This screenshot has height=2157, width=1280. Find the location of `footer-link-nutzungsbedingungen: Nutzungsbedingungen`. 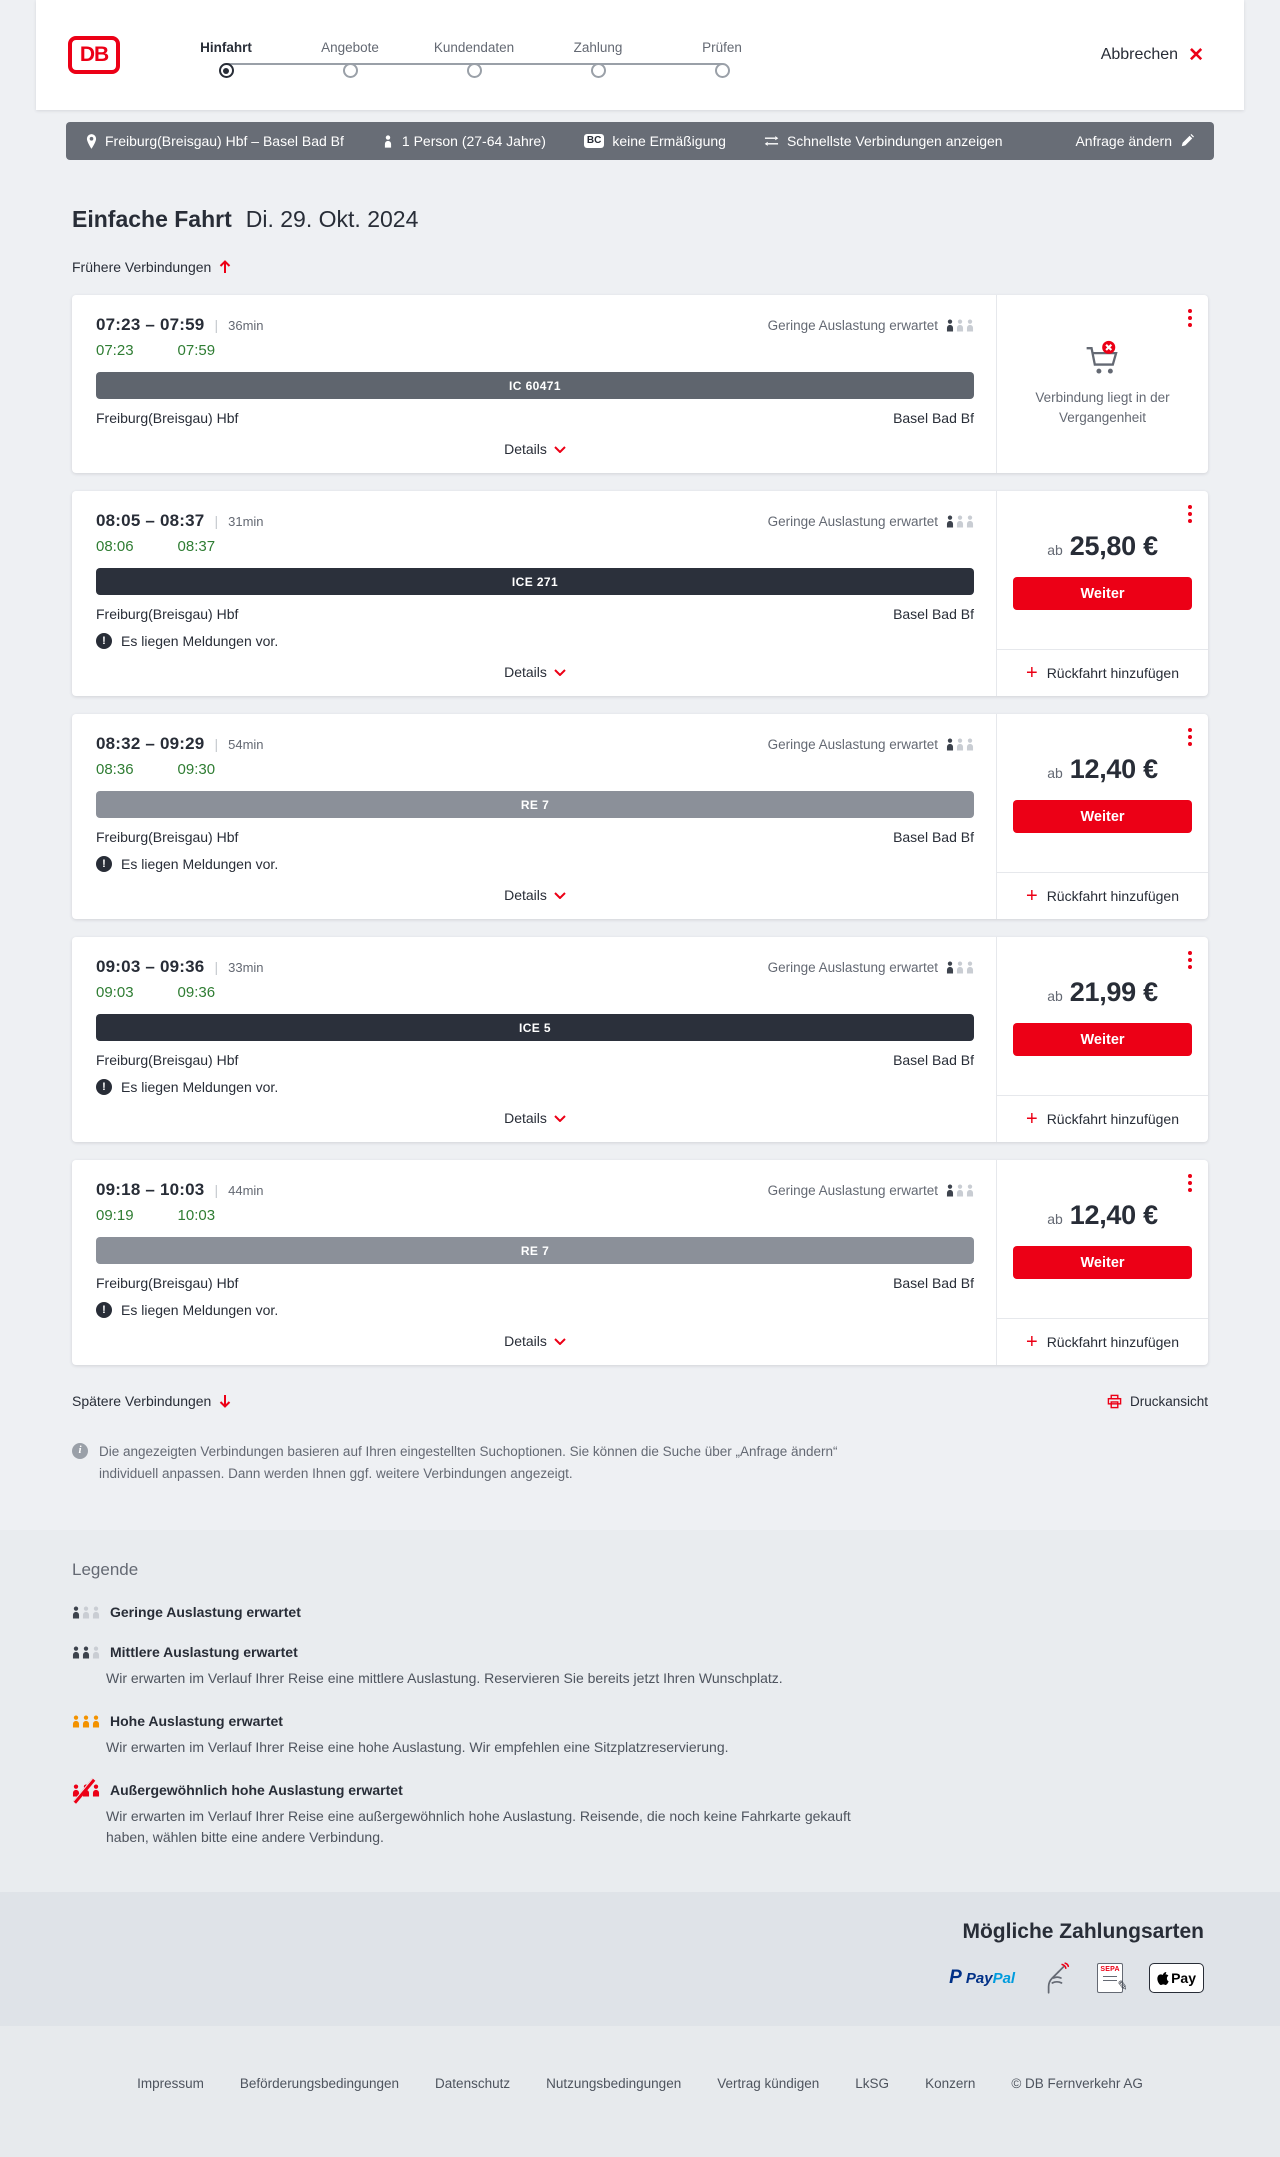

footer-link-nutzungsbedingungen: Nutzungsbedingungen is located at coordinates (614, 2084).